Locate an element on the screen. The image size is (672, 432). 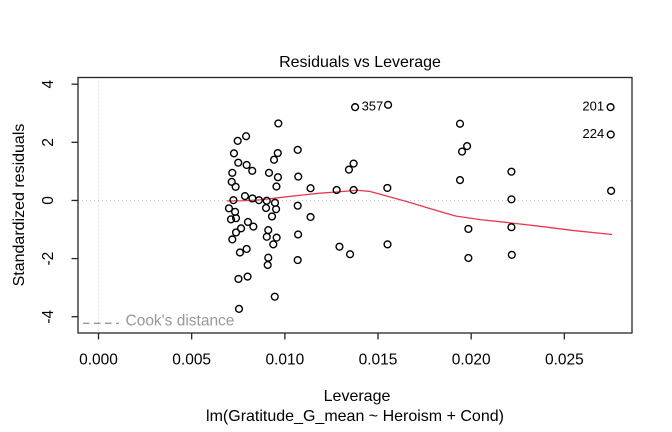
y-axis-label: Standardized residuals is located at coordinates (19, 205).